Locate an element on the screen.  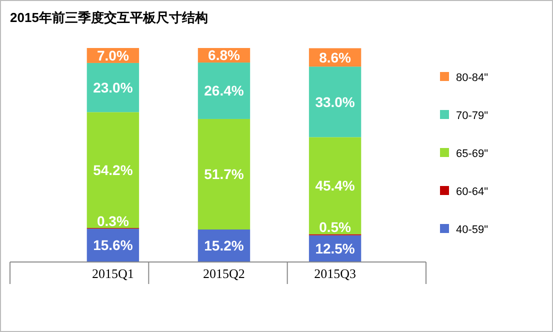
data-label: 54.2% is located at coordinates (113, 170).